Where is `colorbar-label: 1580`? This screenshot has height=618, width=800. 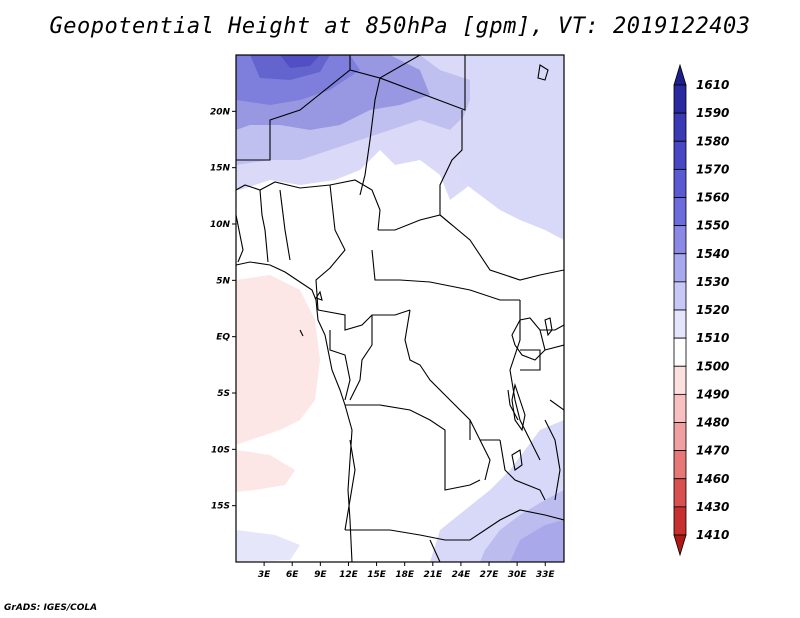 colorbar-label: 1580 is located at coordinates (712, 141).